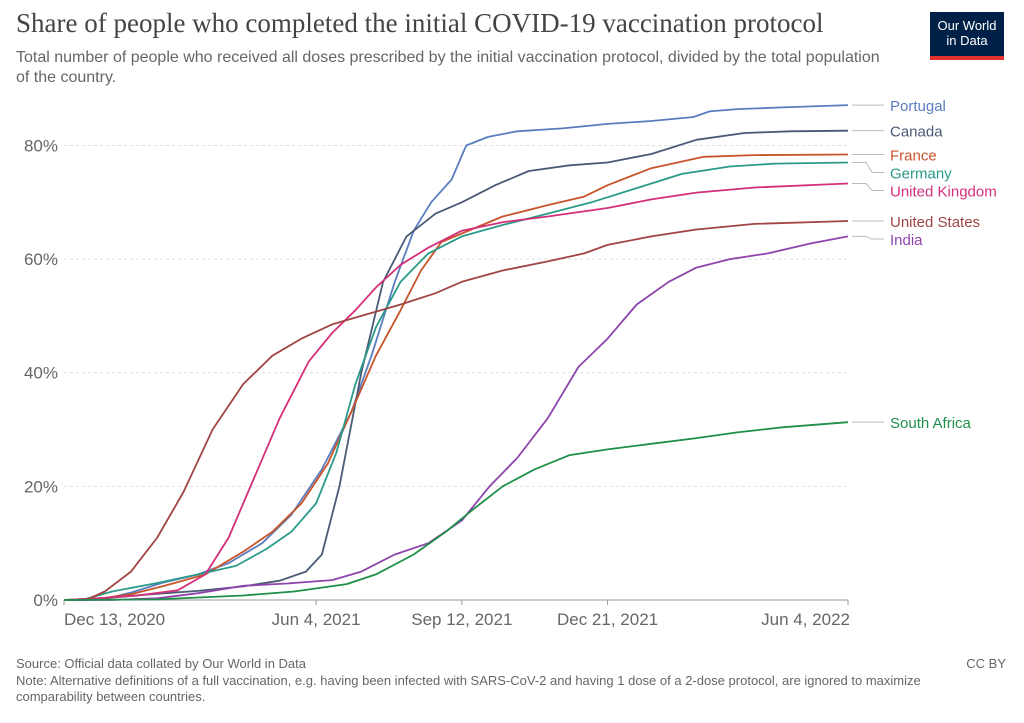 Image resolution: width=1024 pixels, height=723 pixels. Describe the element at coordinates (967, 25) in the screenshot. I see `logo-line-1: Our World` at that location.